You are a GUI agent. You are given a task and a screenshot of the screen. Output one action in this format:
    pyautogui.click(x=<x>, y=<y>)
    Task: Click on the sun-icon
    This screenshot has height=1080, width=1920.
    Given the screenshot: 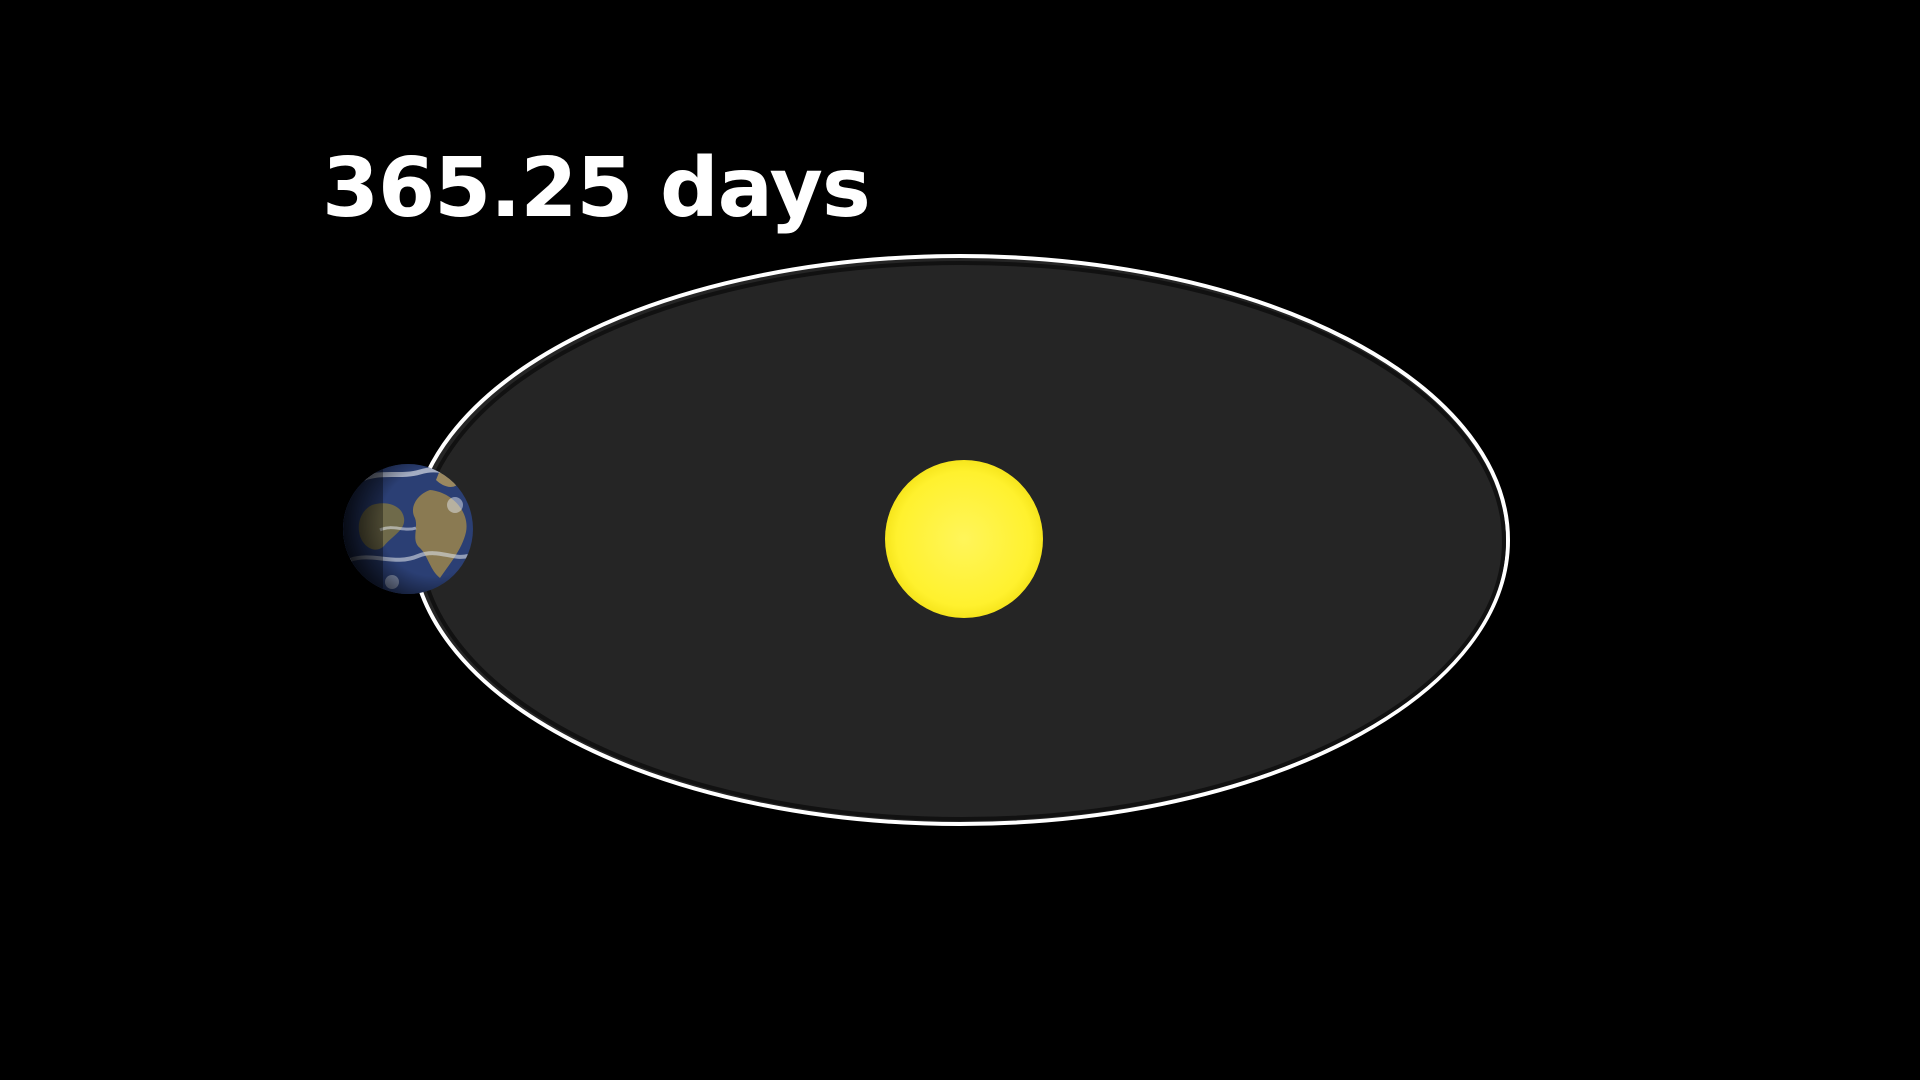 What is the action you would take?
    pyautogui.click(x=964, y=539)
    